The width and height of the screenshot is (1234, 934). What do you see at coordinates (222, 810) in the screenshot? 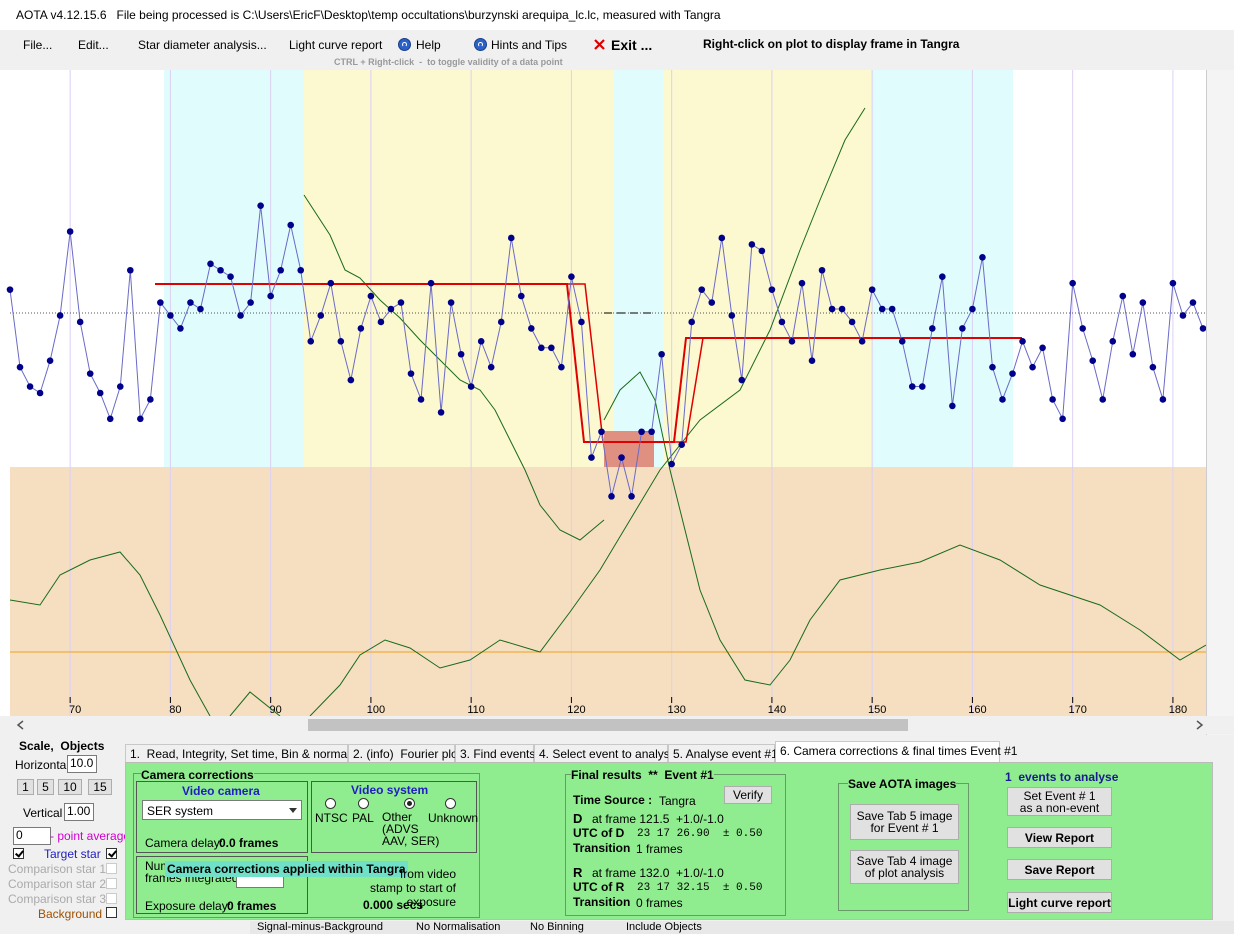
I see `camera-select: SER system` at bounding box center [222, 810].